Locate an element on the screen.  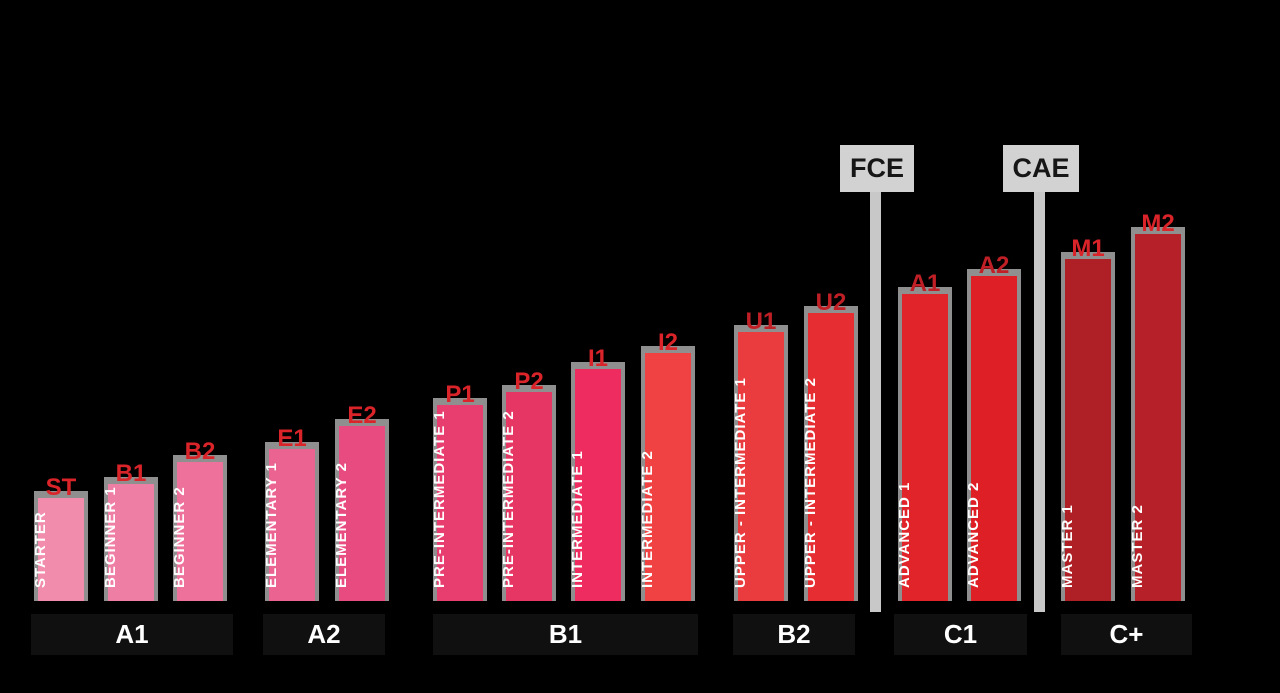
cefr-group-a2: A2 is located at coordinates (324, 634).